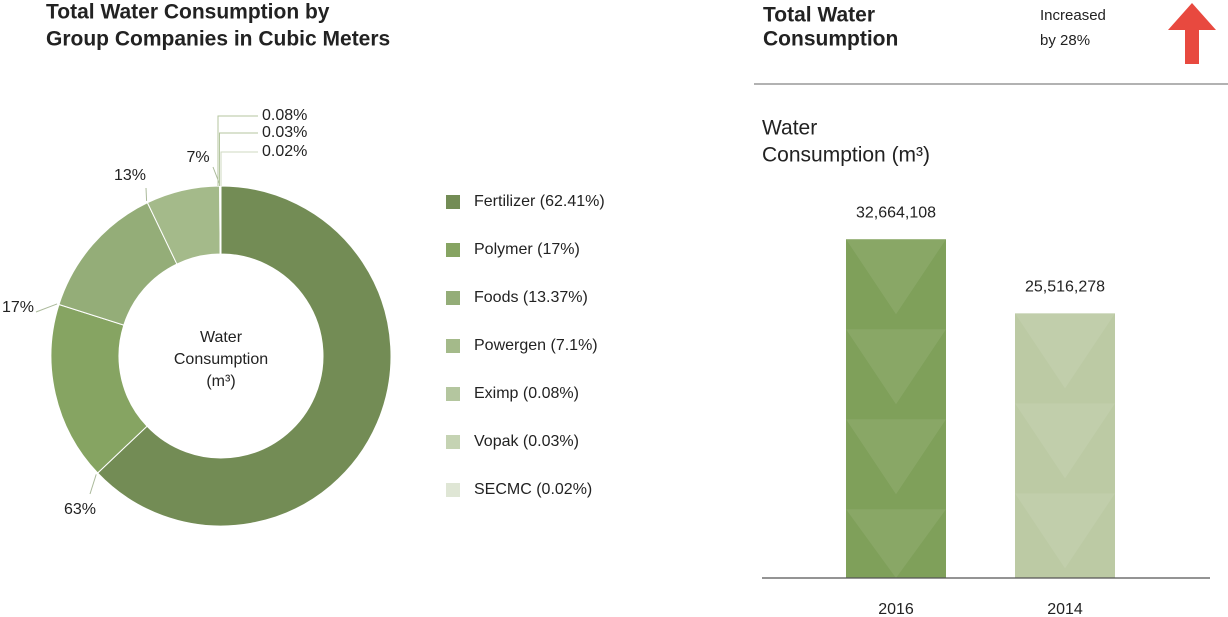 This screenshot has height=617, width=1228. I want to click on center-label: (m³), so click(220, 381).